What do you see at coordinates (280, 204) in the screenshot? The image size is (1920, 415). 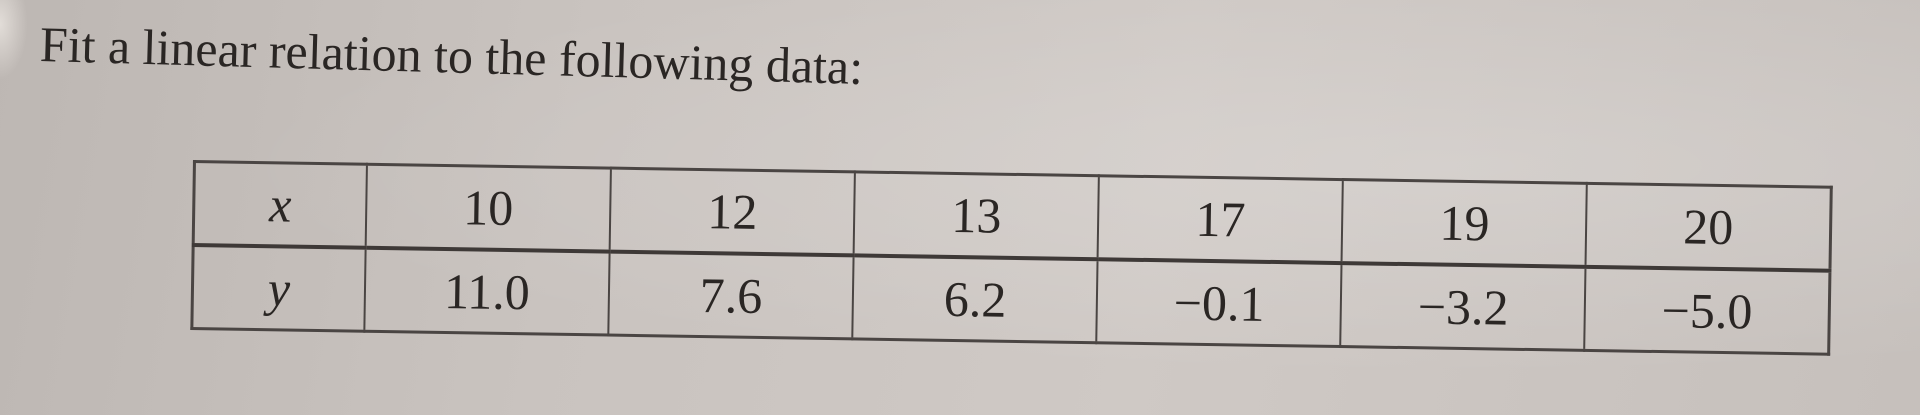 I see `row-header-x: x` at bounding box center [280, 204].